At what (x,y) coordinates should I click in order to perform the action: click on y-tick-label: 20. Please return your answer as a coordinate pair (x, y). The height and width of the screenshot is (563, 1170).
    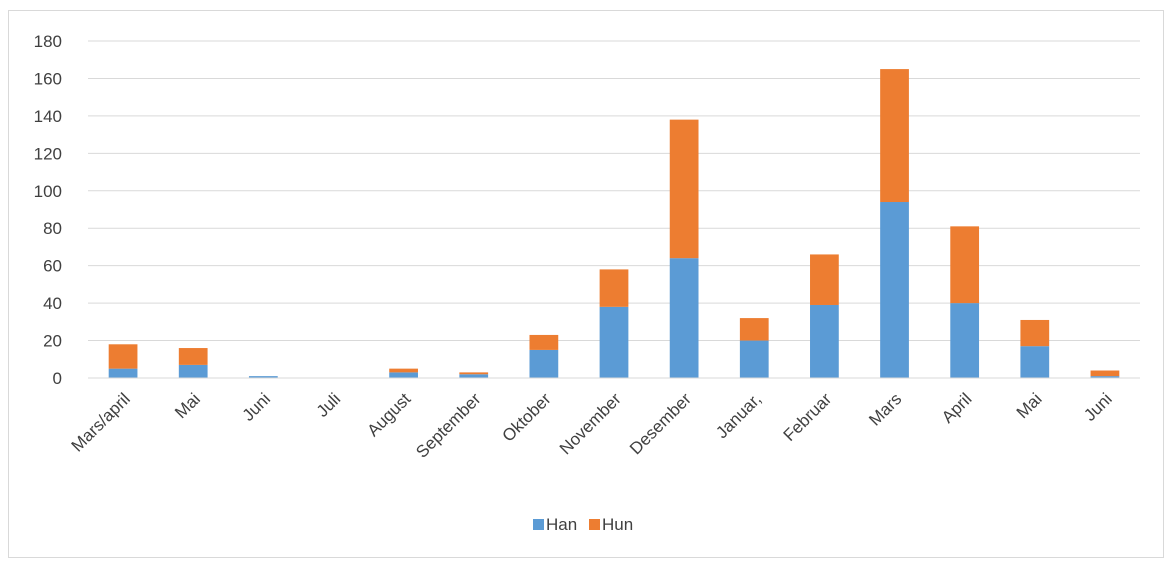
    Looking at the image, I should click on (52, 341).